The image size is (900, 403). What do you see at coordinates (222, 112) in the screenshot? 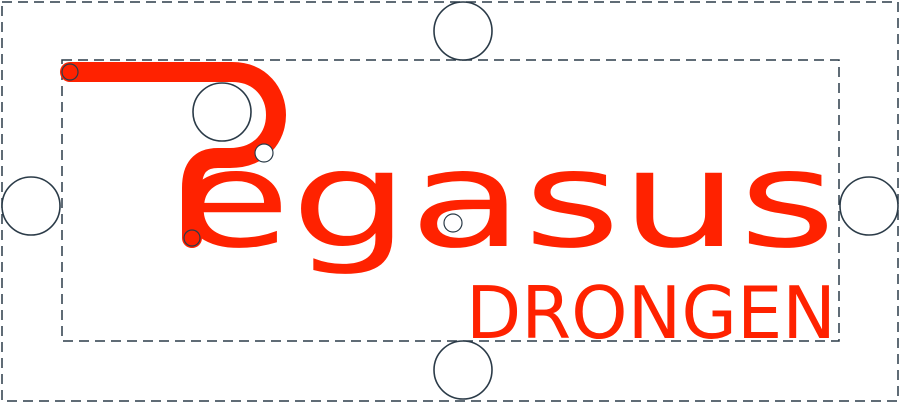
I see `curve-control-handle` at bounding box center [222, 112].